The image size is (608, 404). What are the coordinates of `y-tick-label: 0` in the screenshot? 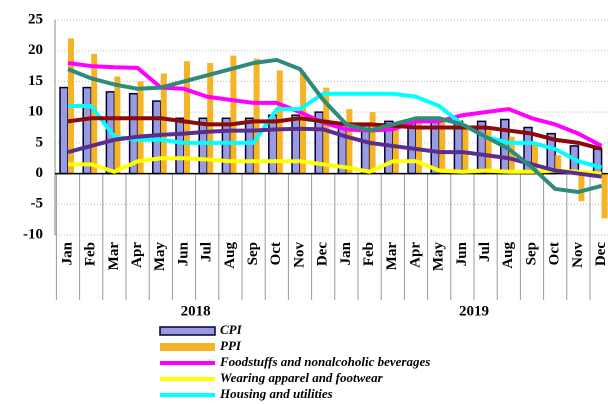 It's located at (40, 173).